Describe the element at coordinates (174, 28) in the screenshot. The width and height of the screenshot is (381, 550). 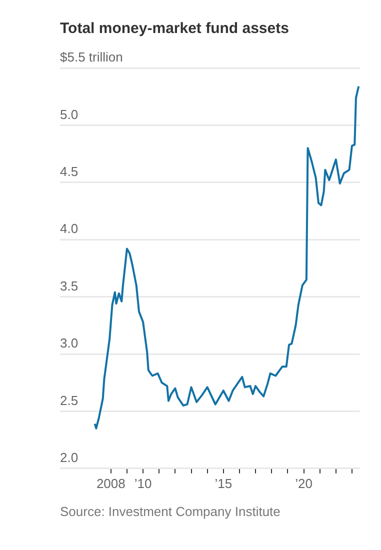
I see `chart-title: Total money-market fund assets` at that location.